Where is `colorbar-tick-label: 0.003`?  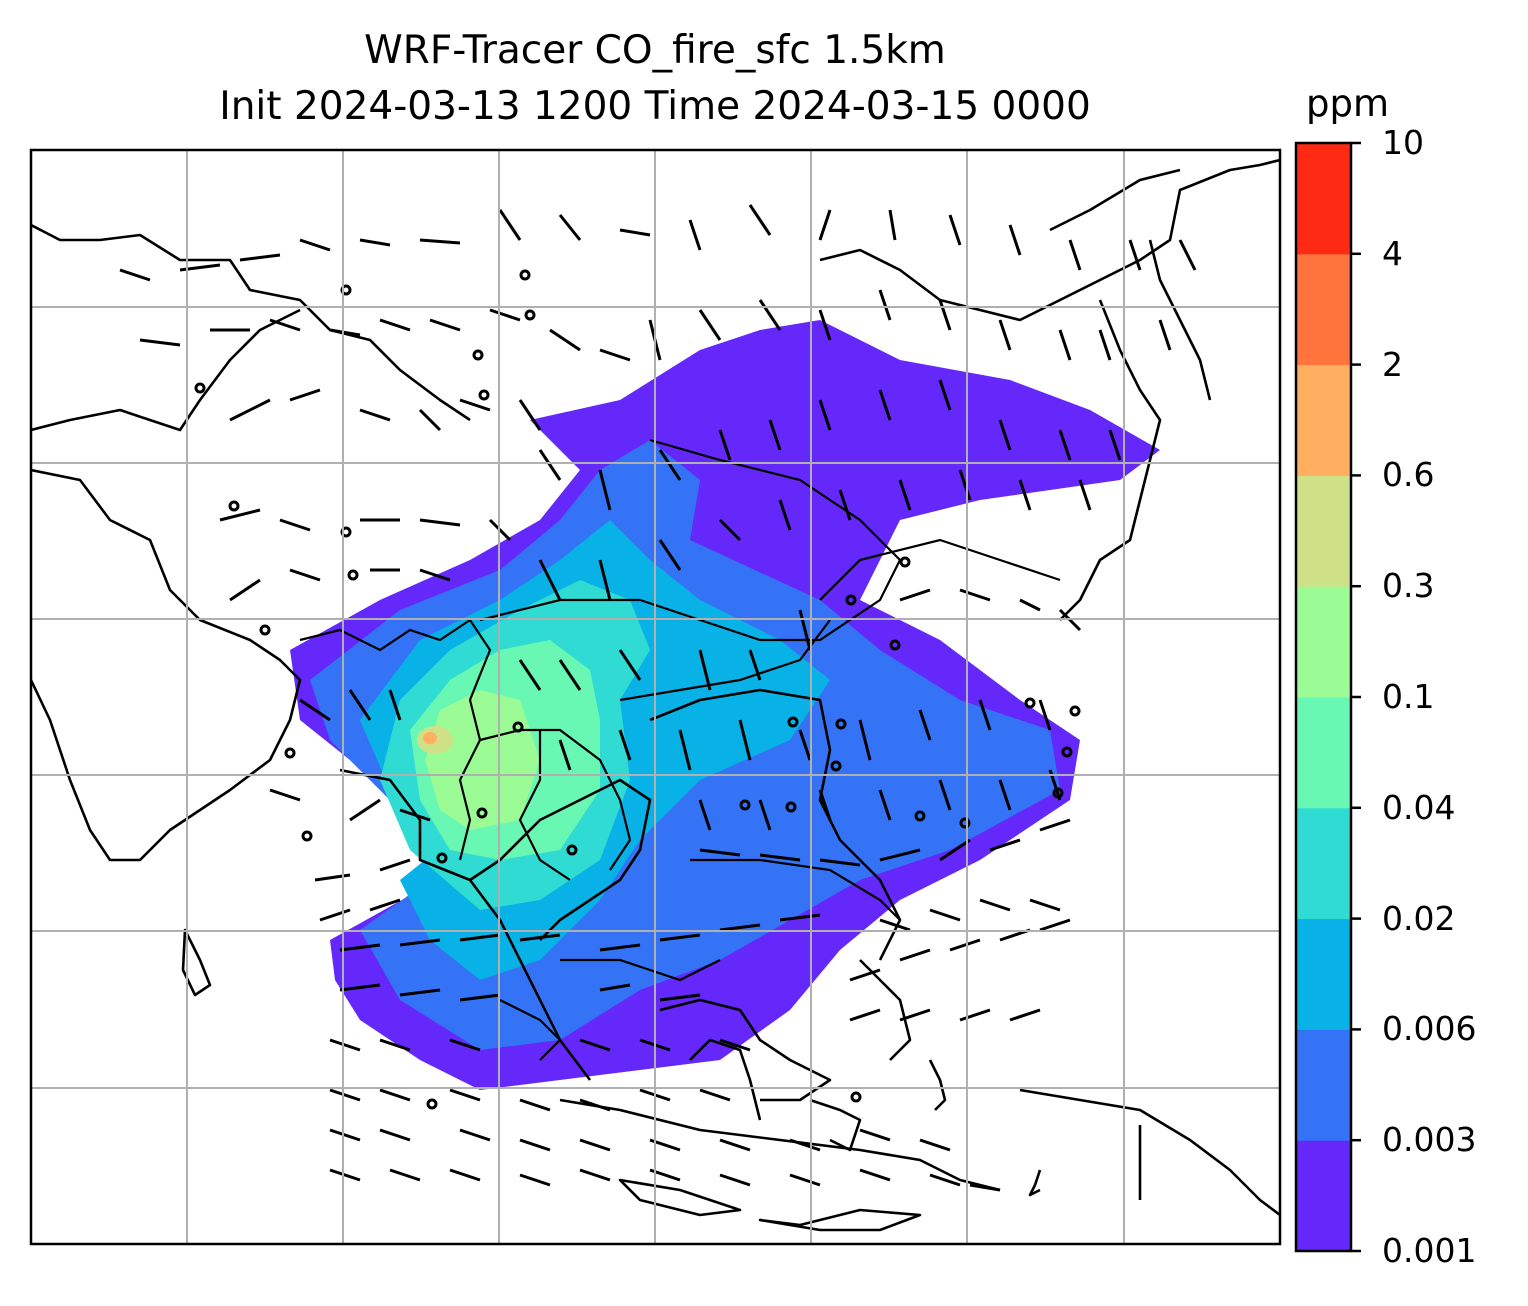 colorbar-tick-label: 0.003 is located at coordinates (1429, 1140).